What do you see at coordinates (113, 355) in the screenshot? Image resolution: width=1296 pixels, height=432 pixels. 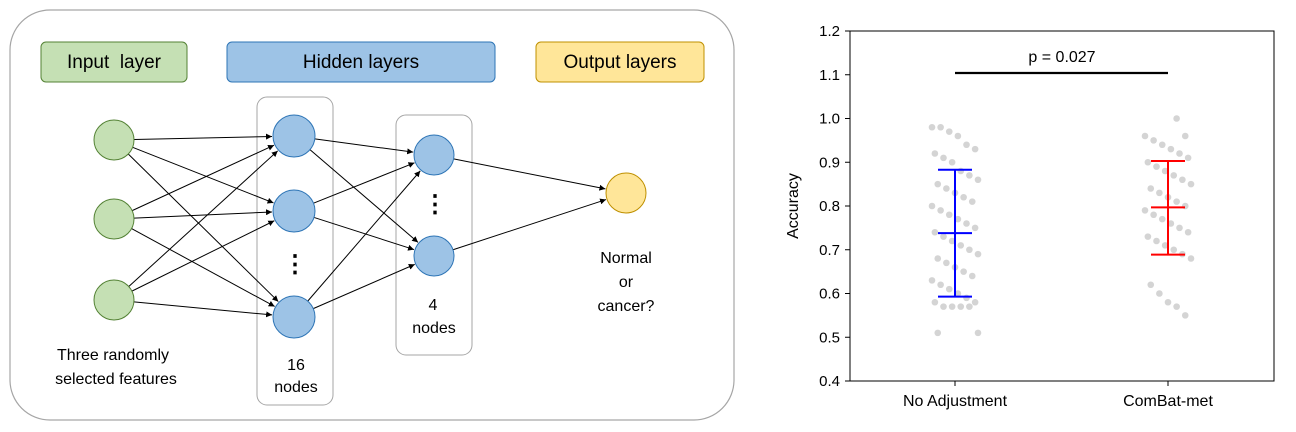 I see `input-caption-line1: Three randomly` at bounding box center [113, 355].